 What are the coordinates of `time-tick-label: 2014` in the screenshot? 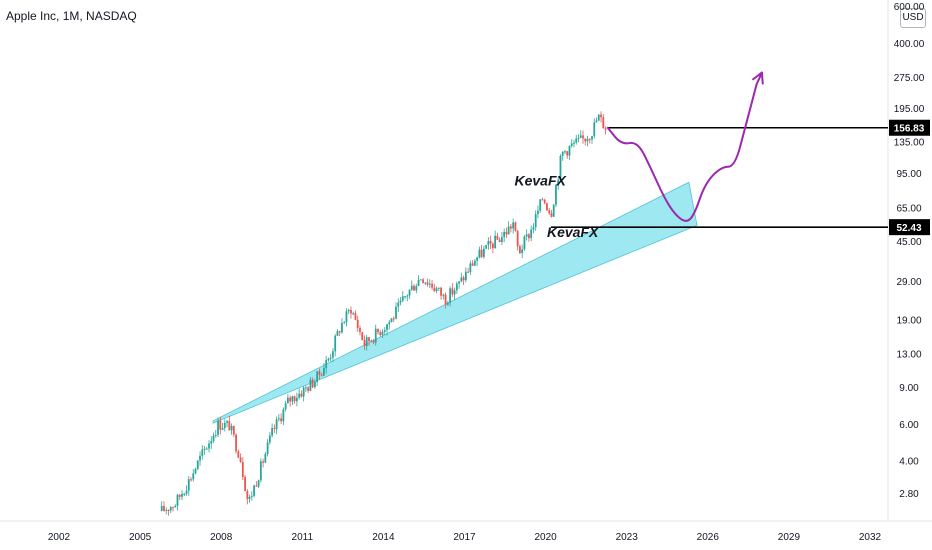 It's located at (383, 537).